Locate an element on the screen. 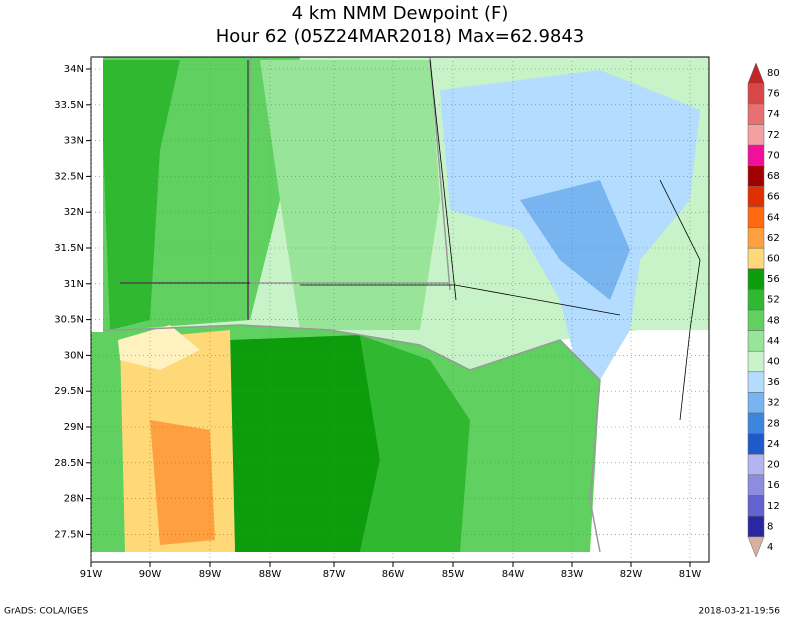 This screenshot has height=618, width=800. lon-label: 81W is located at coordinates (690, 574).